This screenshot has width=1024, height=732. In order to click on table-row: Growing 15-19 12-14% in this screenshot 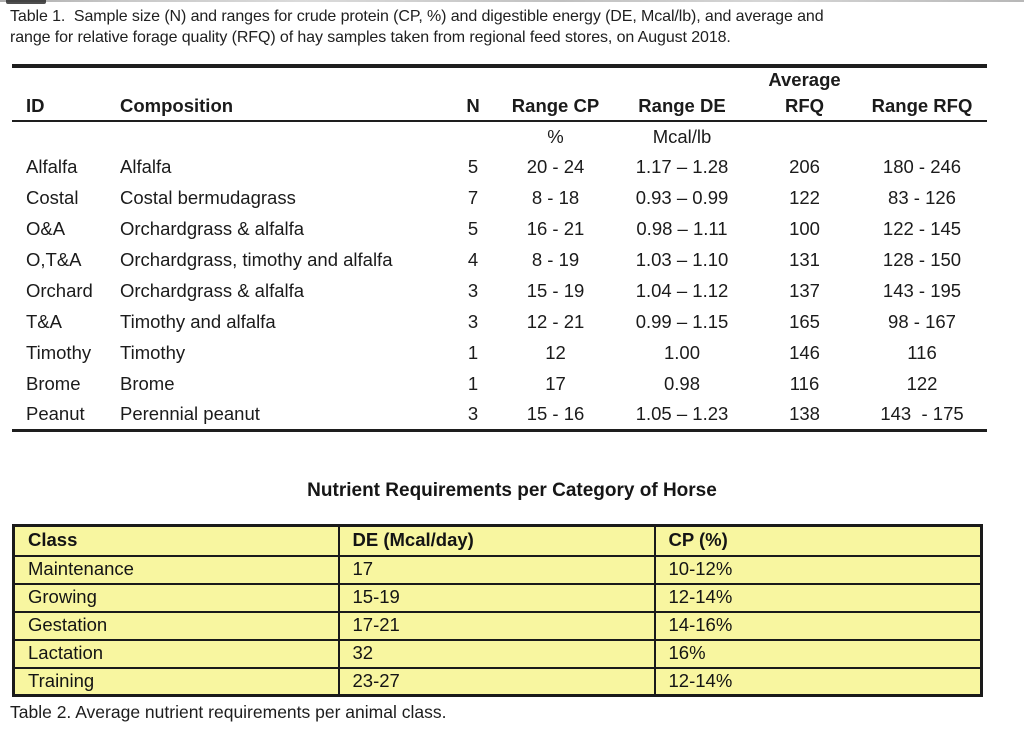, I will do `click(497, 597)`.